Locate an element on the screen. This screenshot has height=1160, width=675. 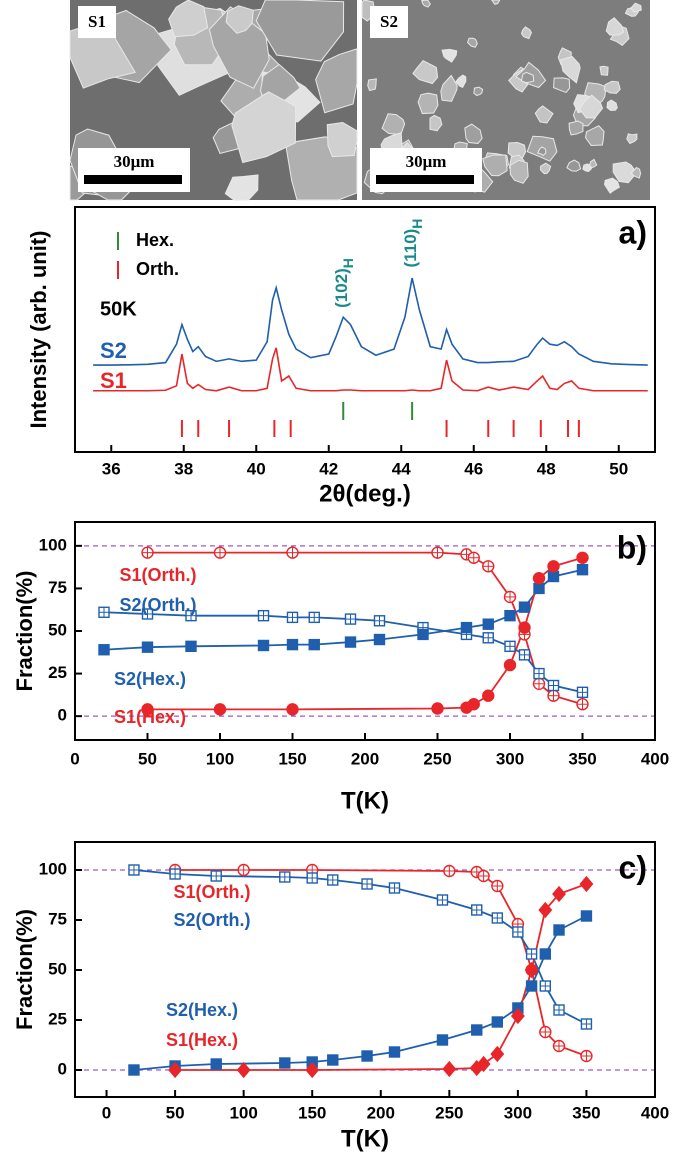
panel-label: c) is located at coordinates (633, 867).